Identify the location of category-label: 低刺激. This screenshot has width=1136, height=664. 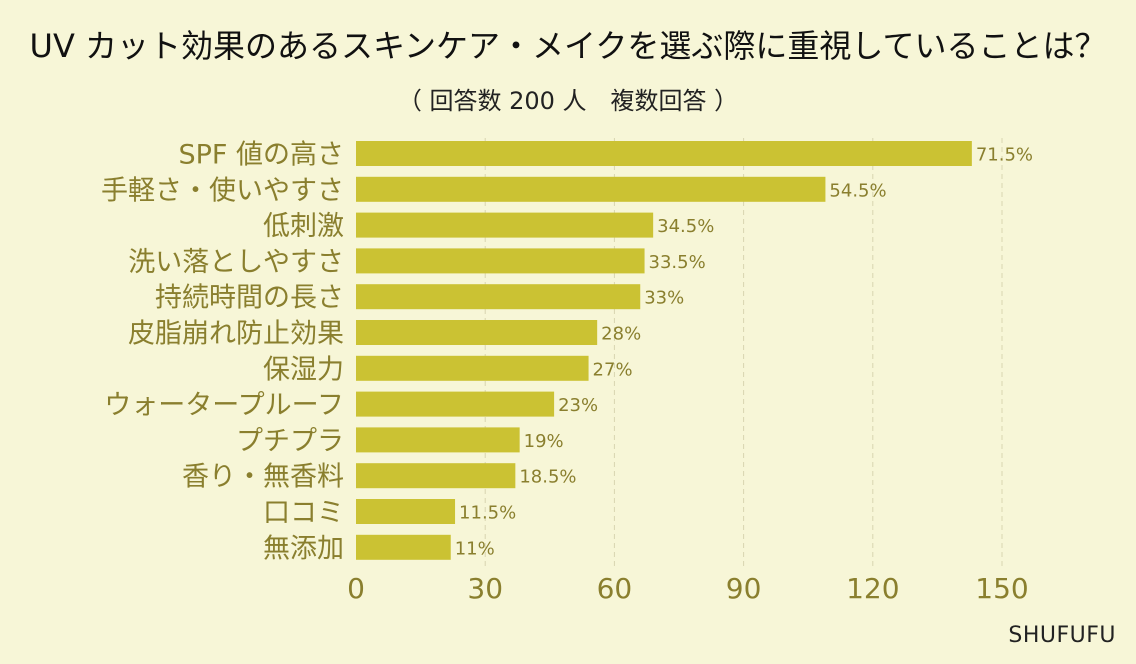
(303, 226).